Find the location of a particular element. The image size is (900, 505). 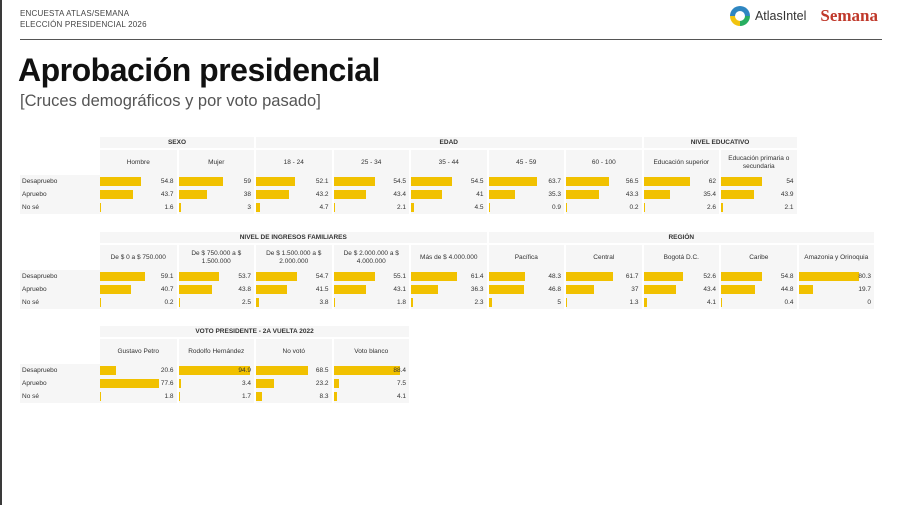

atlasintel-logo: AtlasIntel is located at coordinates (767, 16).